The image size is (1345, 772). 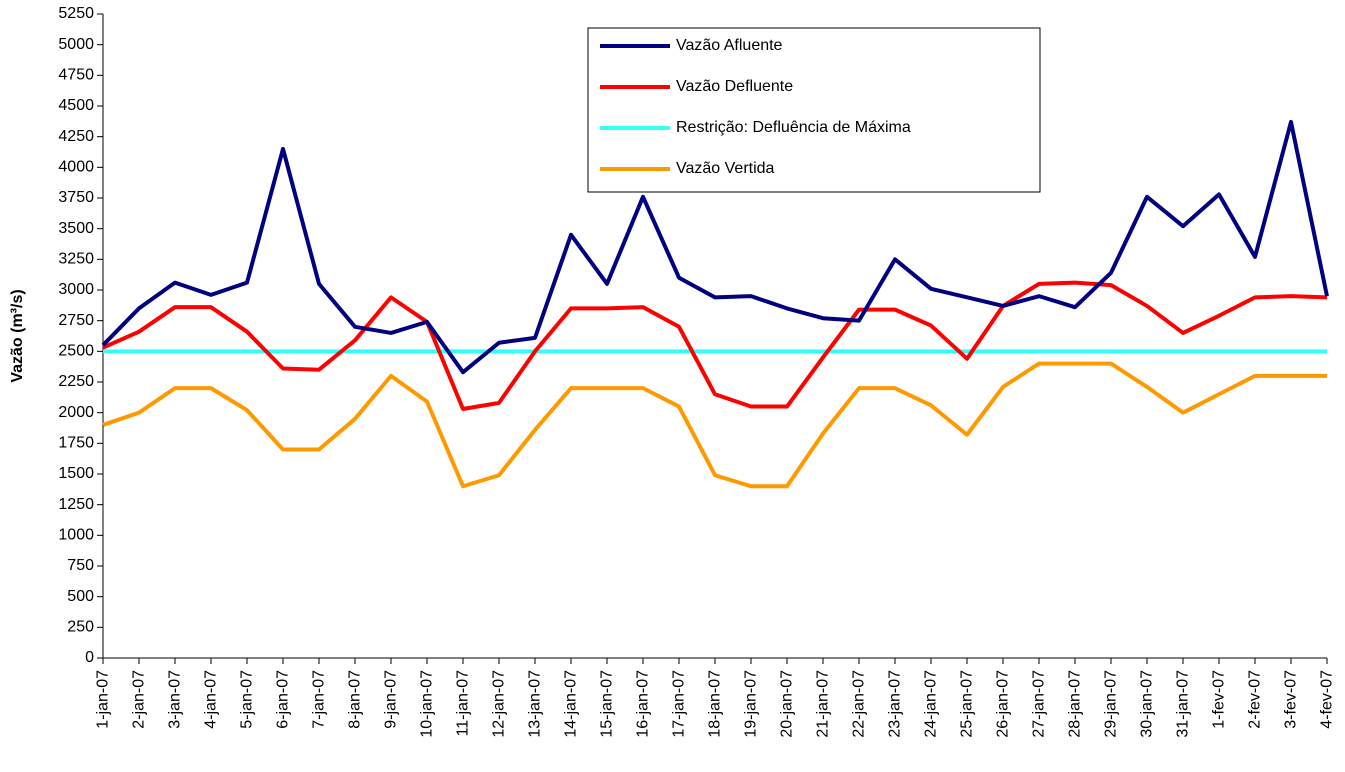 What do you see at coordinates (571, 704) in the screenshot?
I see `x-tick-label: 14-jan-07` at bounding box center [571, 704].